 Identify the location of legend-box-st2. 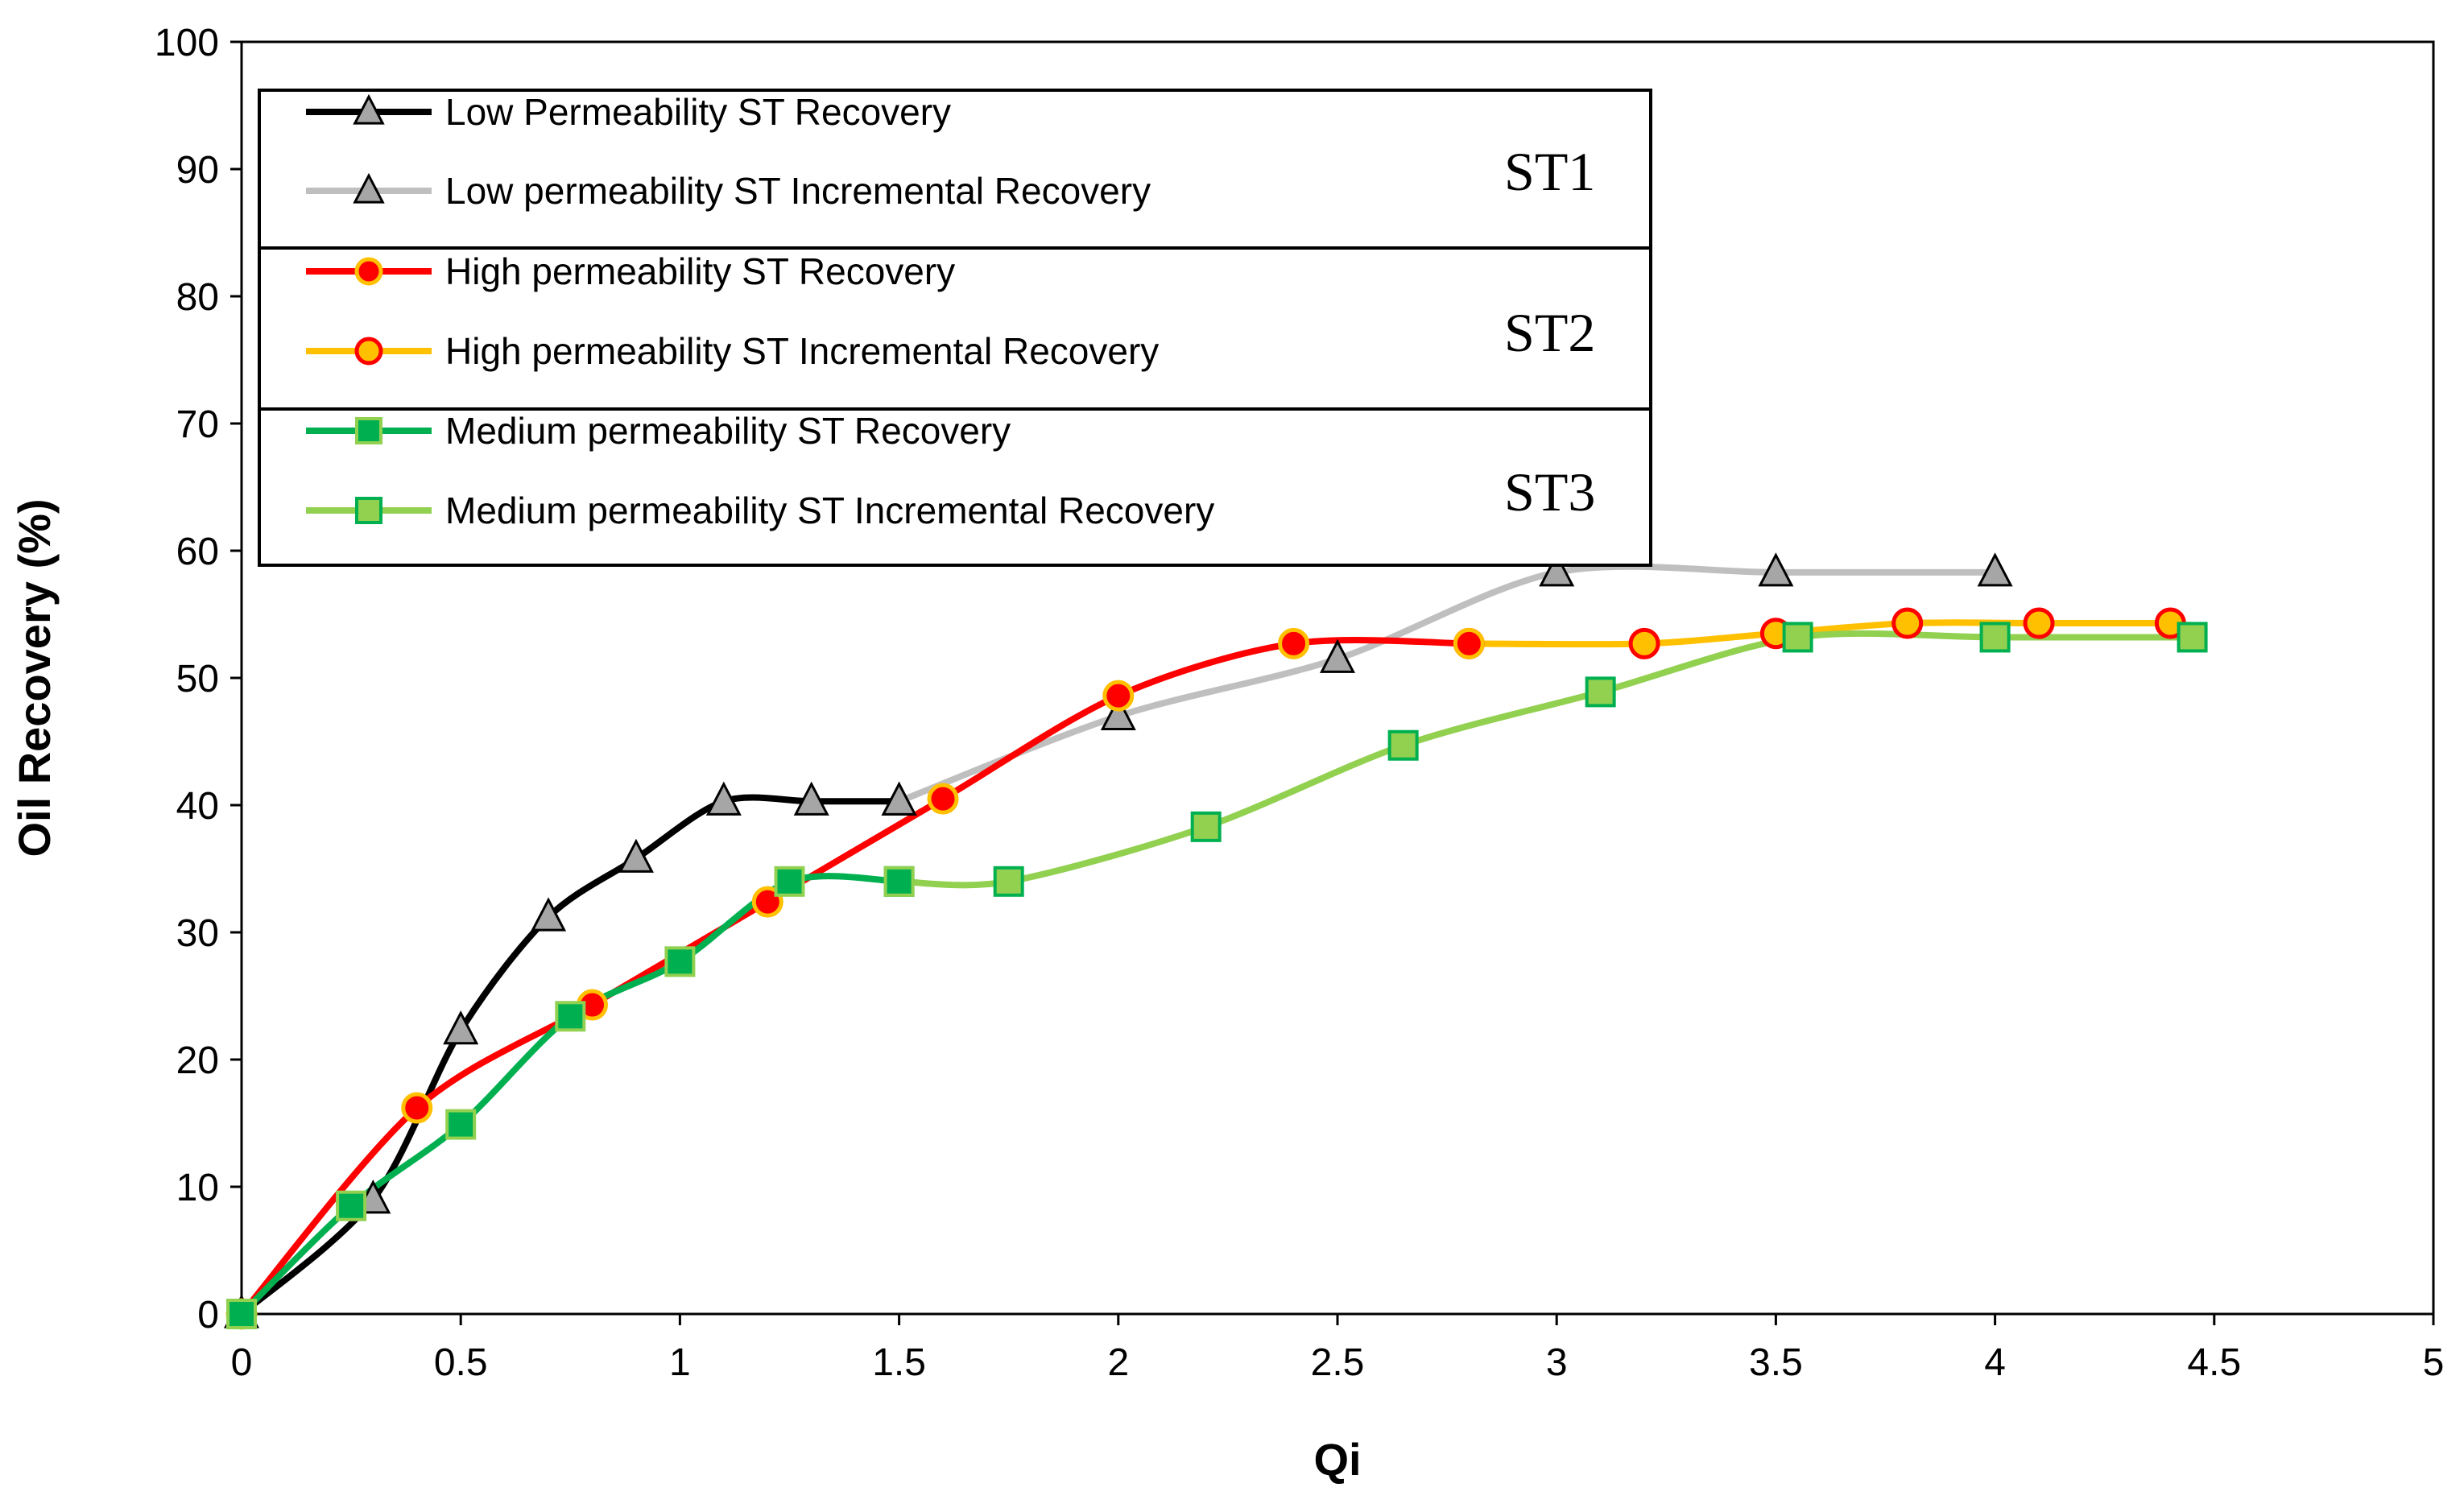
(955, 328).